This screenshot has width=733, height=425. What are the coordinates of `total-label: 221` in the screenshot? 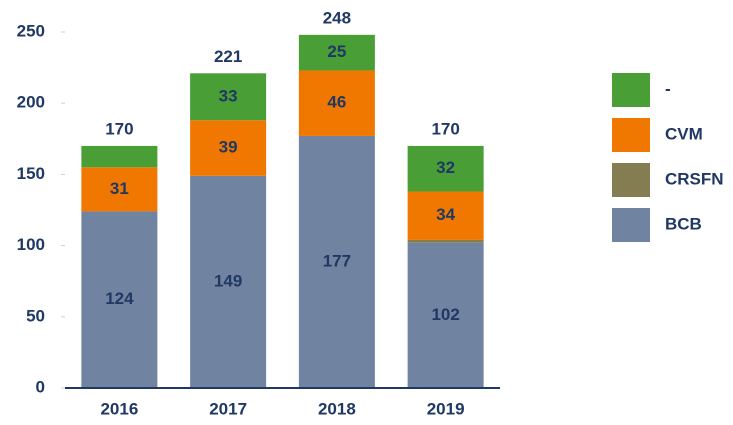 It's located at (228, 56).